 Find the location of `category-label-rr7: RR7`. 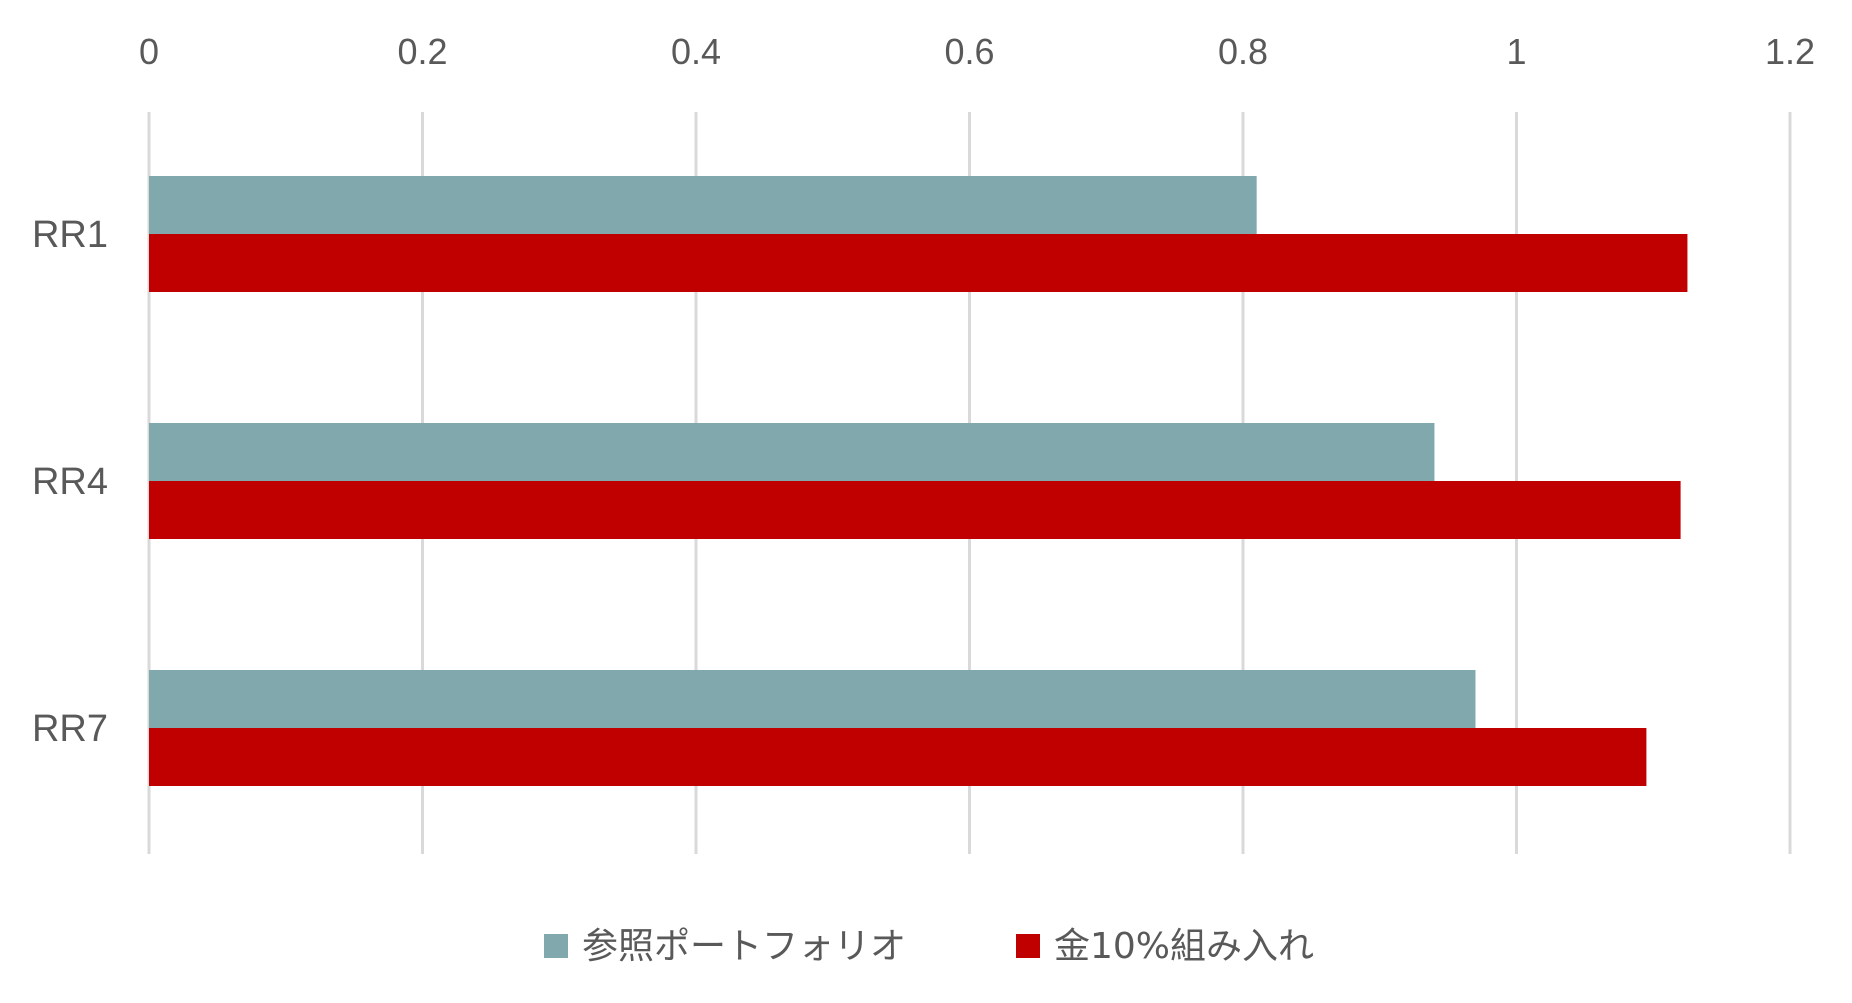

category-label-rr7: RR7 is located at coordinates (70, 729).